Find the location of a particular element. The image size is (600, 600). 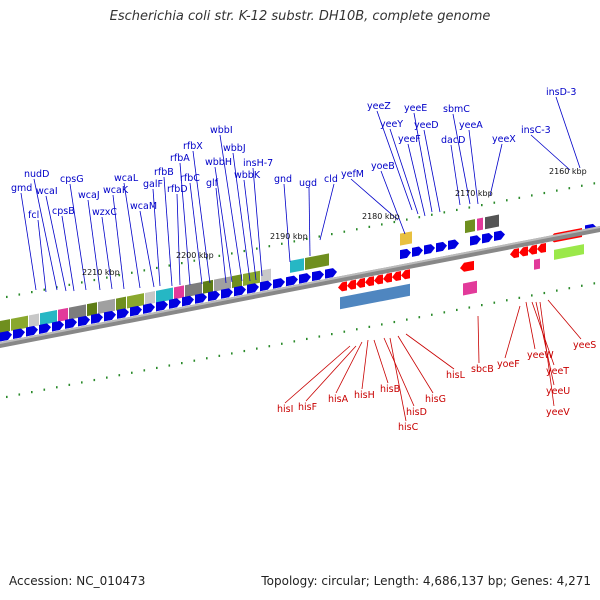

gene-label: yeeU is located at coordinates (558, 391).